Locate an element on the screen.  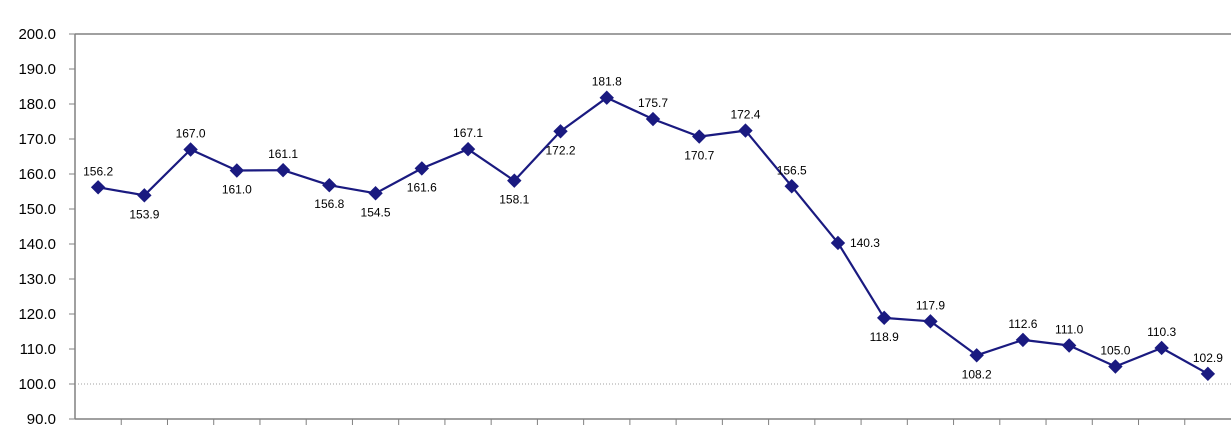
y-tick-label: 180.0 is located at coordinates (37, 104).